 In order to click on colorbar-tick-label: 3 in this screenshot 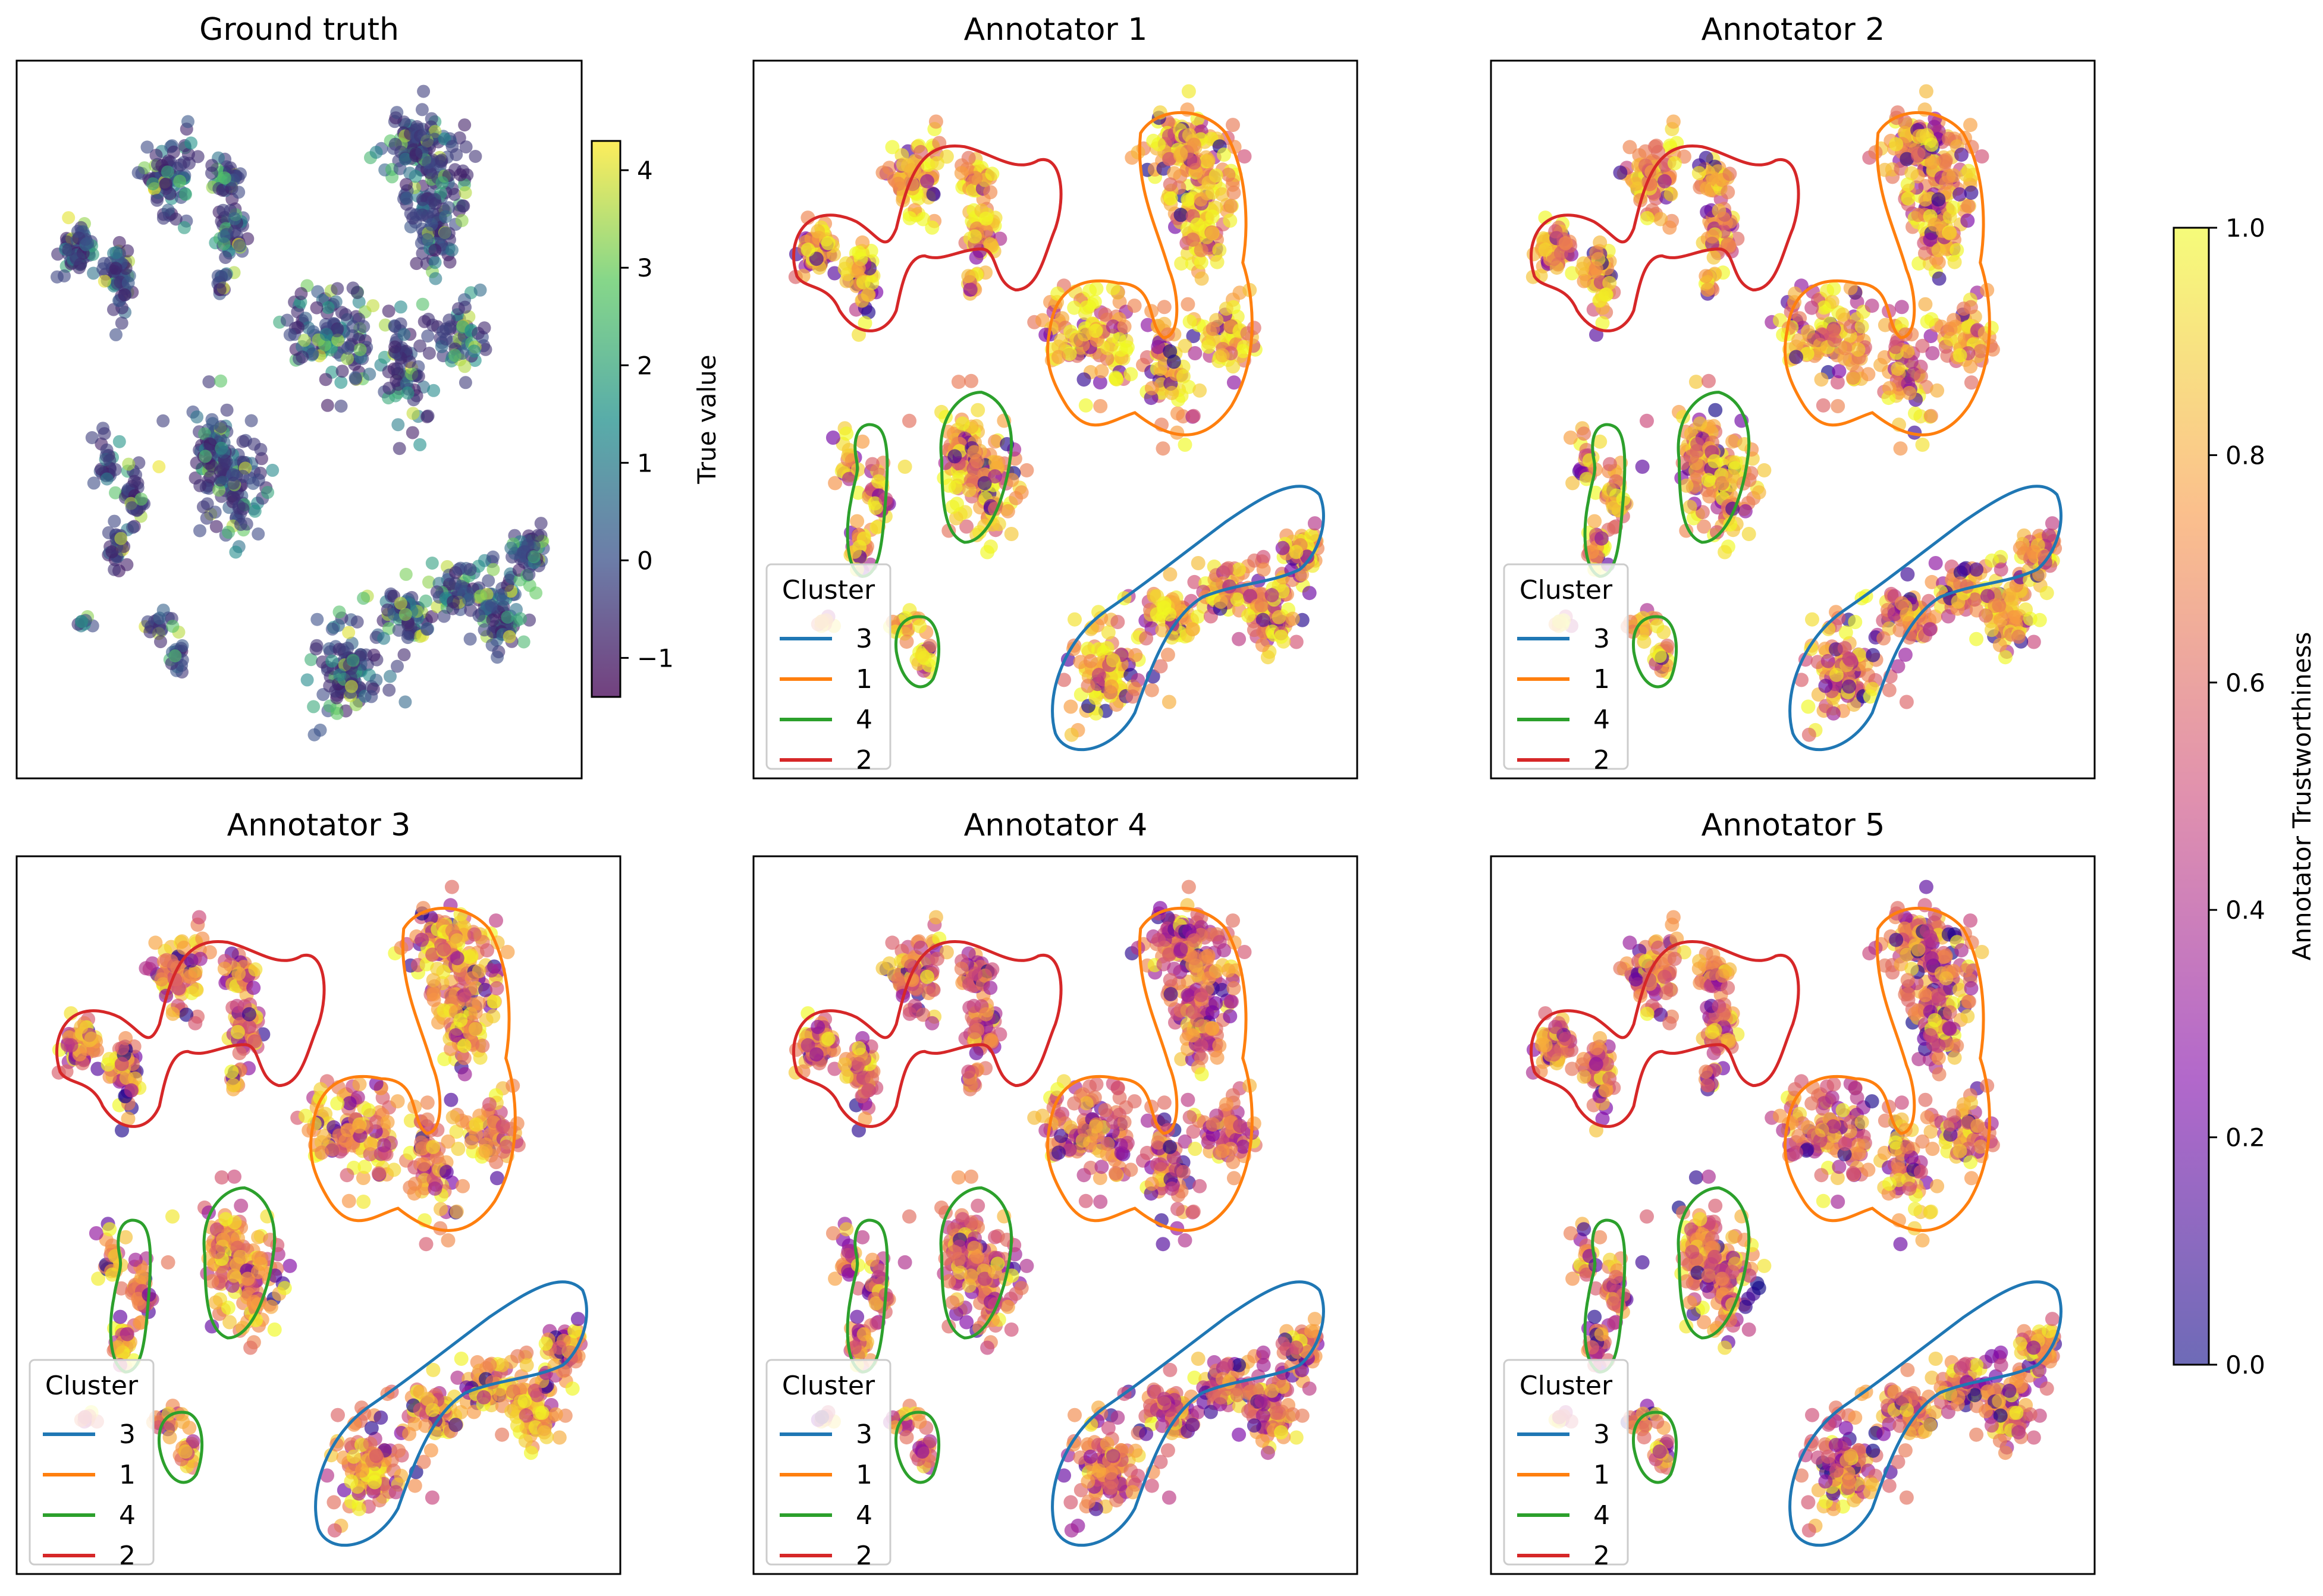, I will do `click(645, 267)`.